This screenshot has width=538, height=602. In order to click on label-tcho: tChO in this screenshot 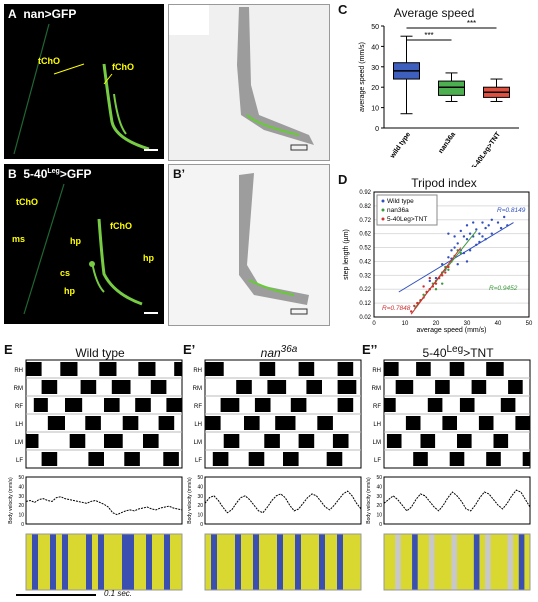, I will do `click(49, 61)`.